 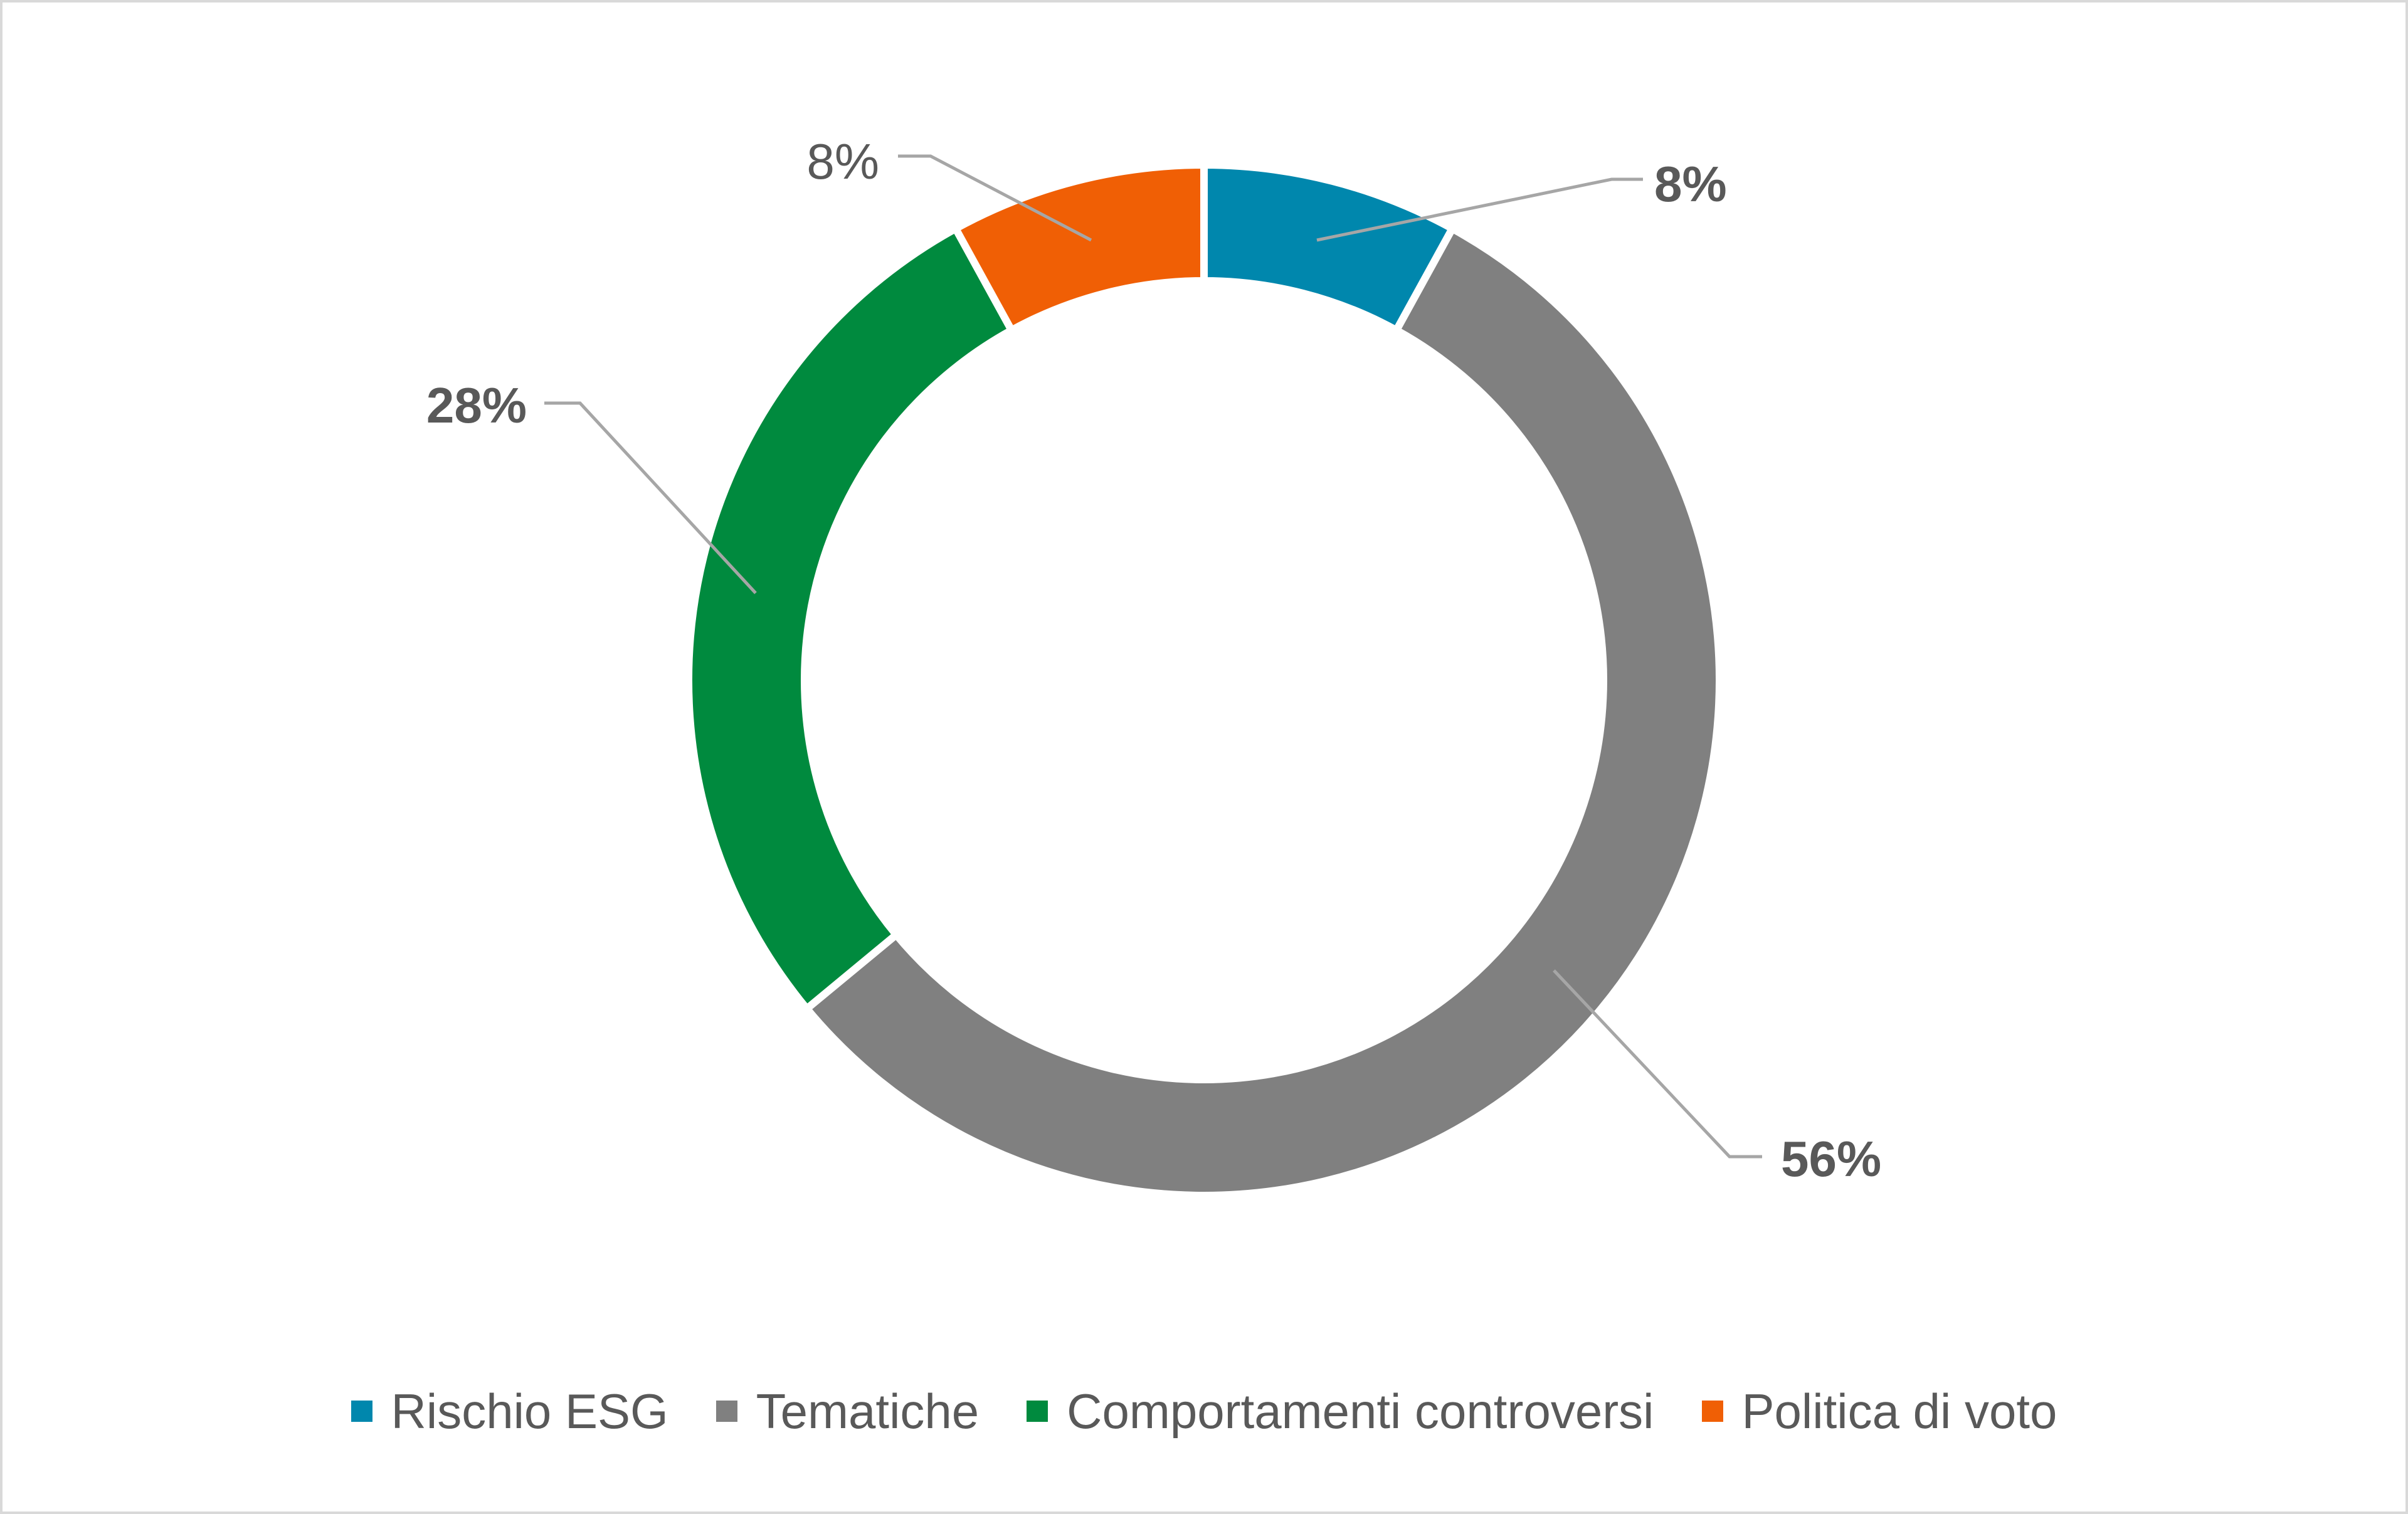 What do you see at coordinates (727, 1411) in the screenshot?
I see `legend-swatch-tematiche` at bounding box center [727, 1411].